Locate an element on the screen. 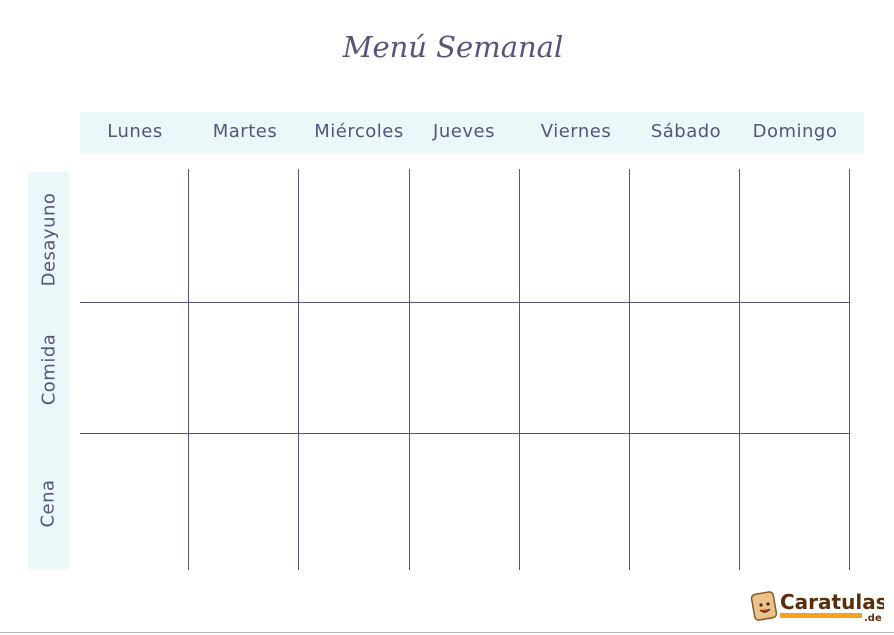 The width and height of the screenshot is (894, 635). meal-label: Cena is located at coordinates (48, 503).